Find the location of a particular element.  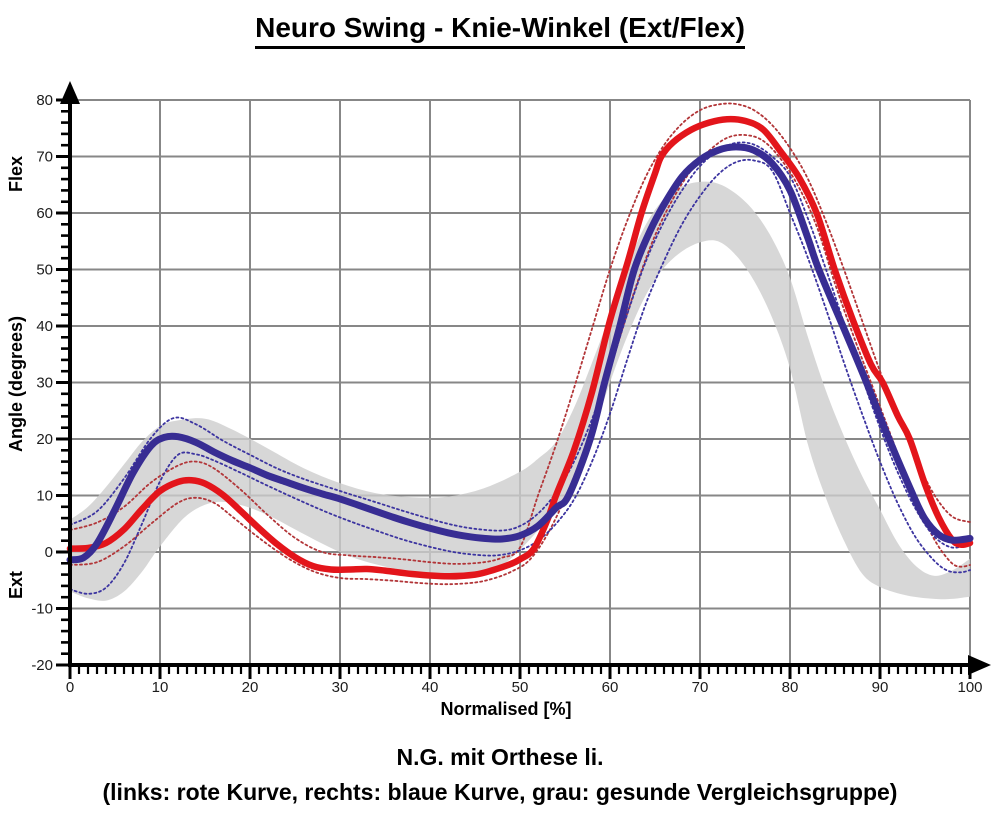

x-axis-title: Normalised [%] is located at coordinates (505, 709).